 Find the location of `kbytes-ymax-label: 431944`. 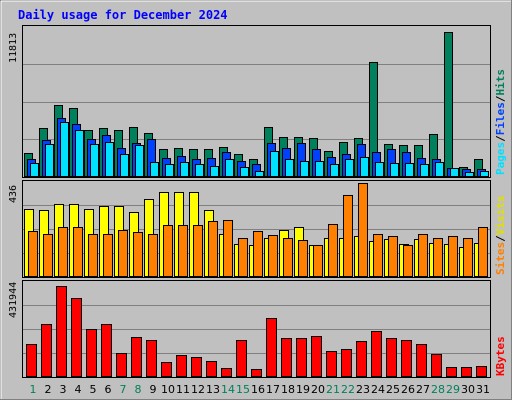

kbytes-ymax-label: 431944 is located at coordinates (13, 300).